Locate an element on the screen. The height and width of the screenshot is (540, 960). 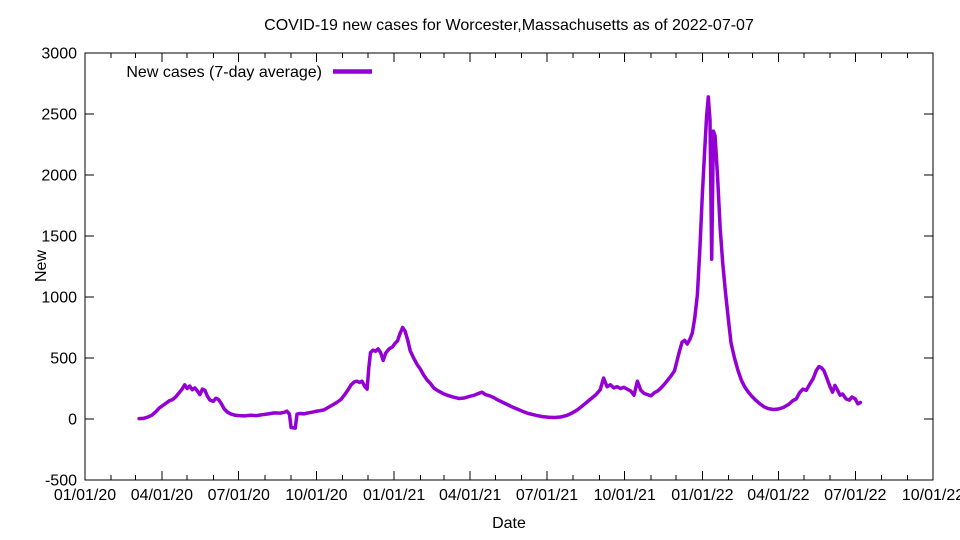
x-tick-label: 07/01/22 is located at coordinates (855, 495).